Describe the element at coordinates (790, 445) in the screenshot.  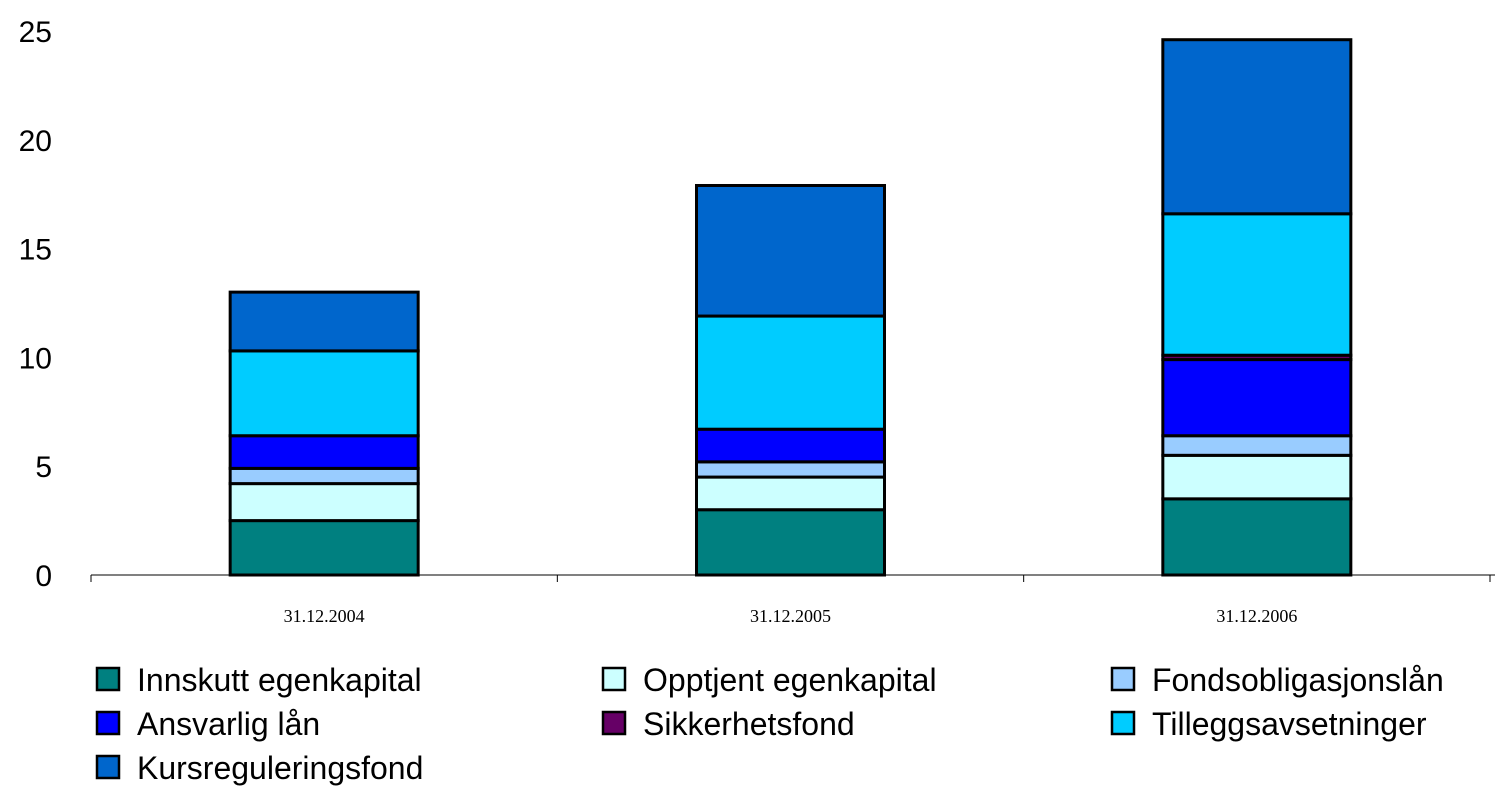
I see `bar-segment-ansvarlig-l-n-31.12.2005` at that location.